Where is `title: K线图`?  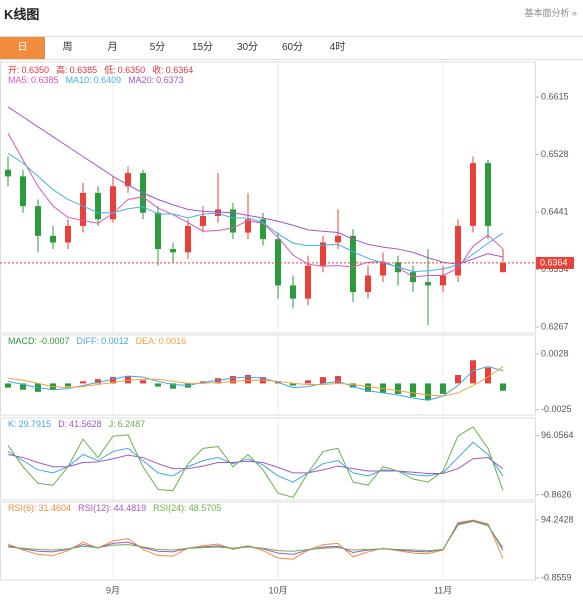
title: K线图 is located at coordinates (22, 14).